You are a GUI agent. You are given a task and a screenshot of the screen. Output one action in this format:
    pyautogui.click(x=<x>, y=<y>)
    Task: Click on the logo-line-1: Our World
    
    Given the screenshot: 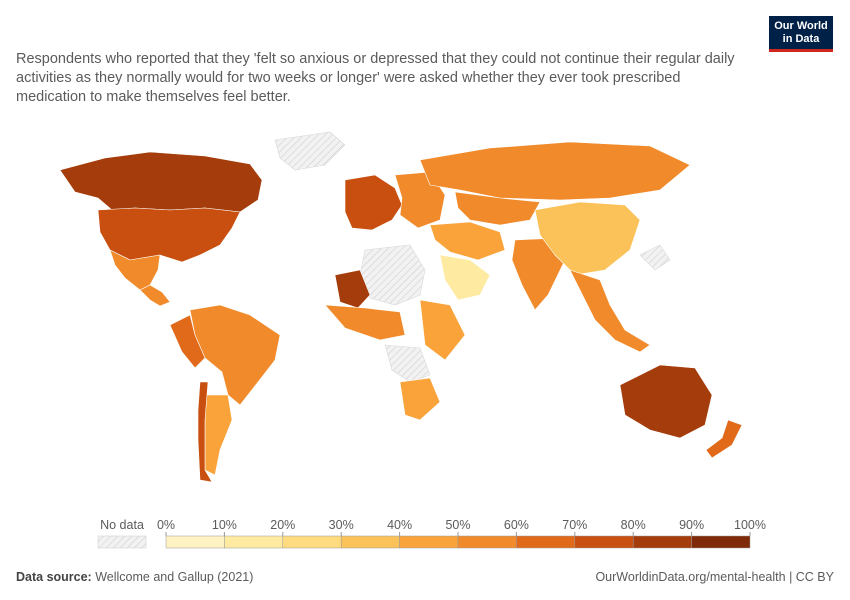 What is the action you would take?
    pyautogui.click(x=801, y=26)
    